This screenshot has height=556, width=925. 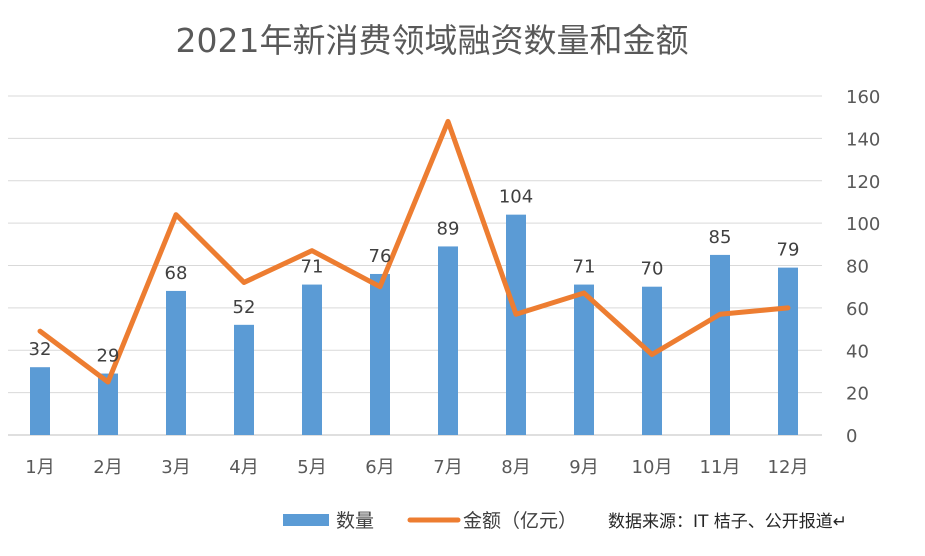 I want to click on bar-data-label: 76, so click(x=380, y=256).